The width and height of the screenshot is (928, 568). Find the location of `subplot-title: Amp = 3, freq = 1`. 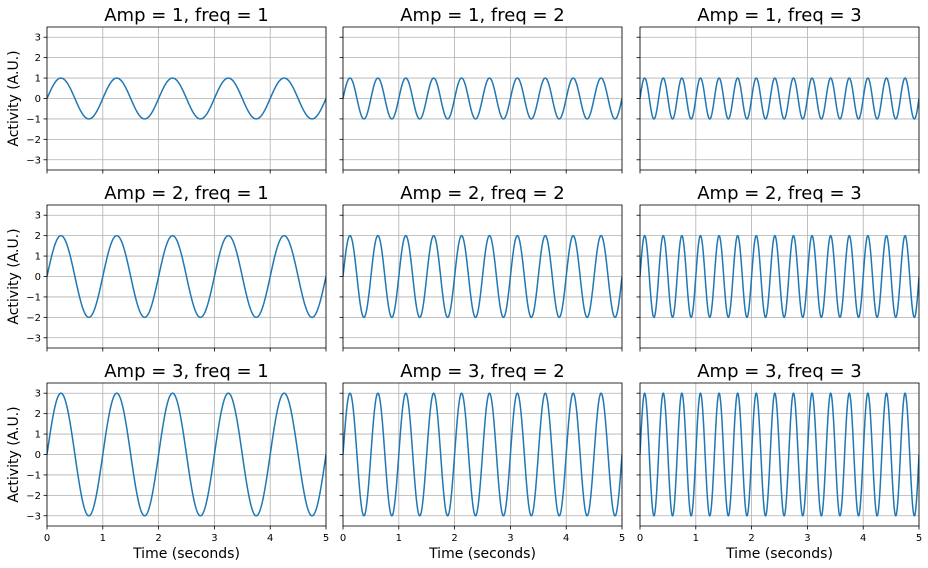

subplot-title: Amp = 3, freq = 1 is located at coordinates (186, 371).